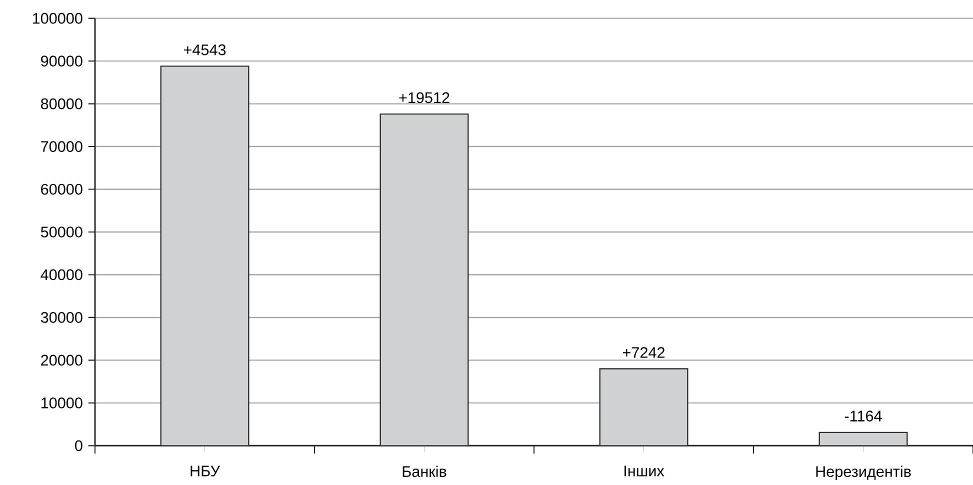 This screenshot has height=485, width=973. I want to click on annotation: +7242, so click(643, 352).